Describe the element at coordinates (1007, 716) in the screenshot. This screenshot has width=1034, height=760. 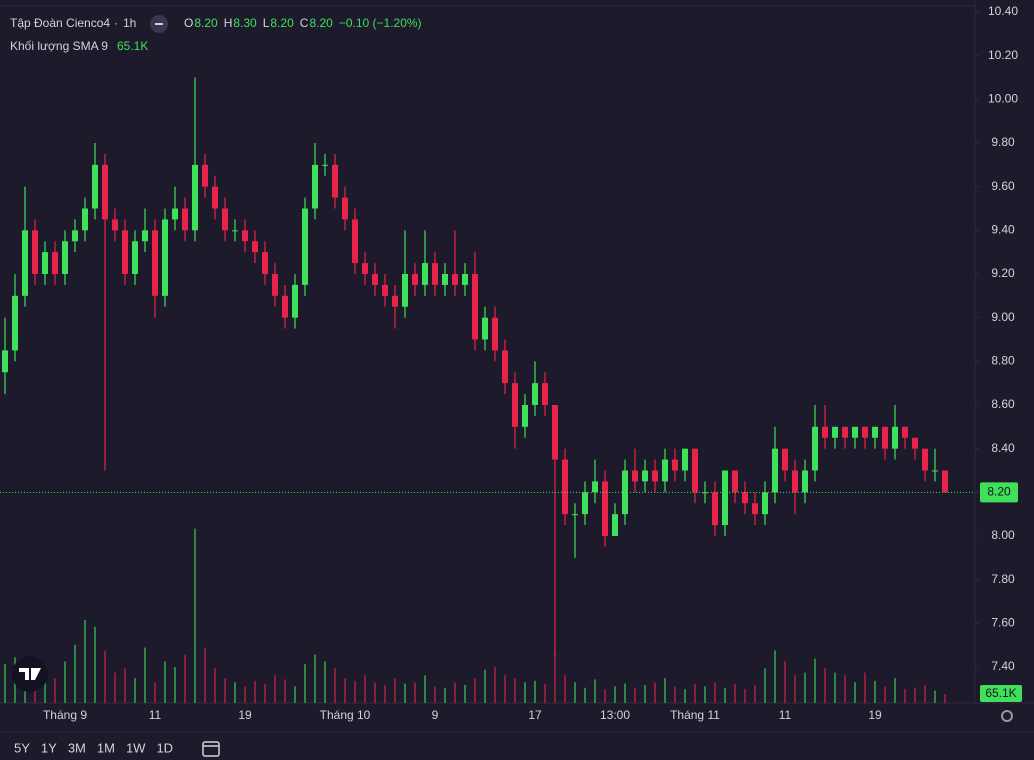
I see `settings-button` at that location.